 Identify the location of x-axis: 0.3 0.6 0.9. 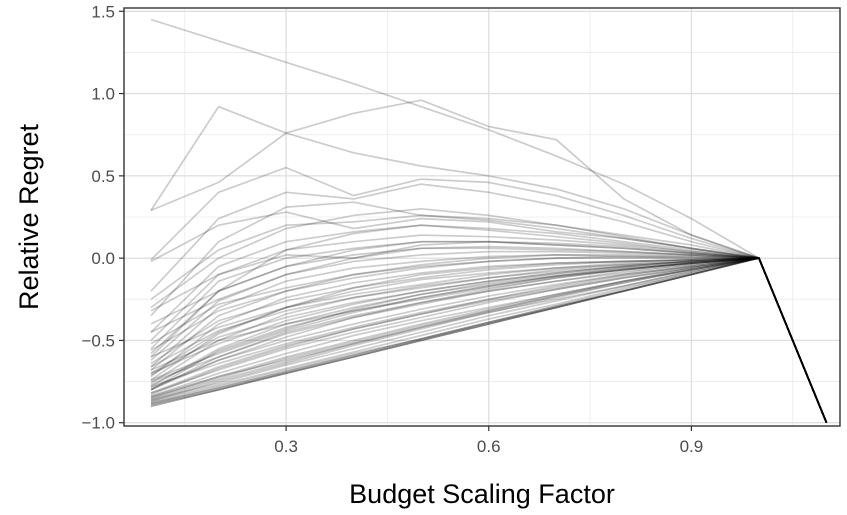
(488, 441).